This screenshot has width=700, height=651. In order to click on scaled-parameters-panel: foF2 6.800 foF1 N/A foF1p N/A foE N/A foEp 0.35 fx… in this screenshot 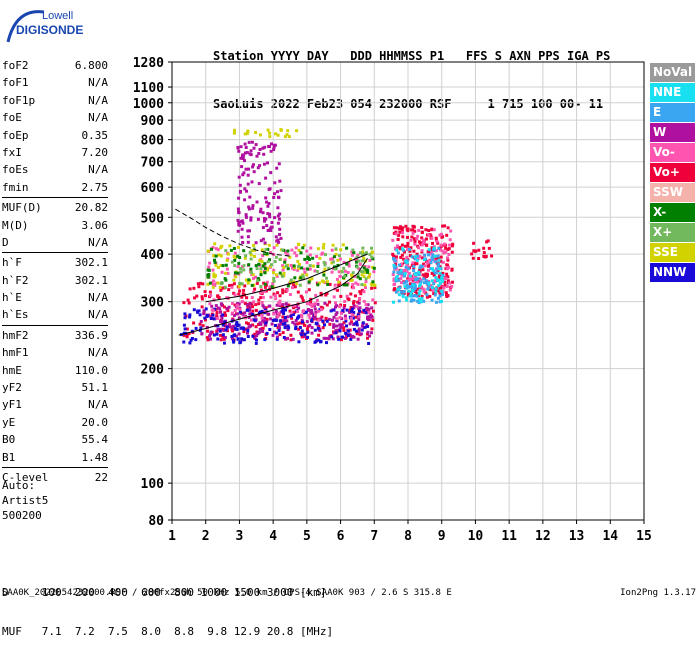, I will do `click(55, 271)`.